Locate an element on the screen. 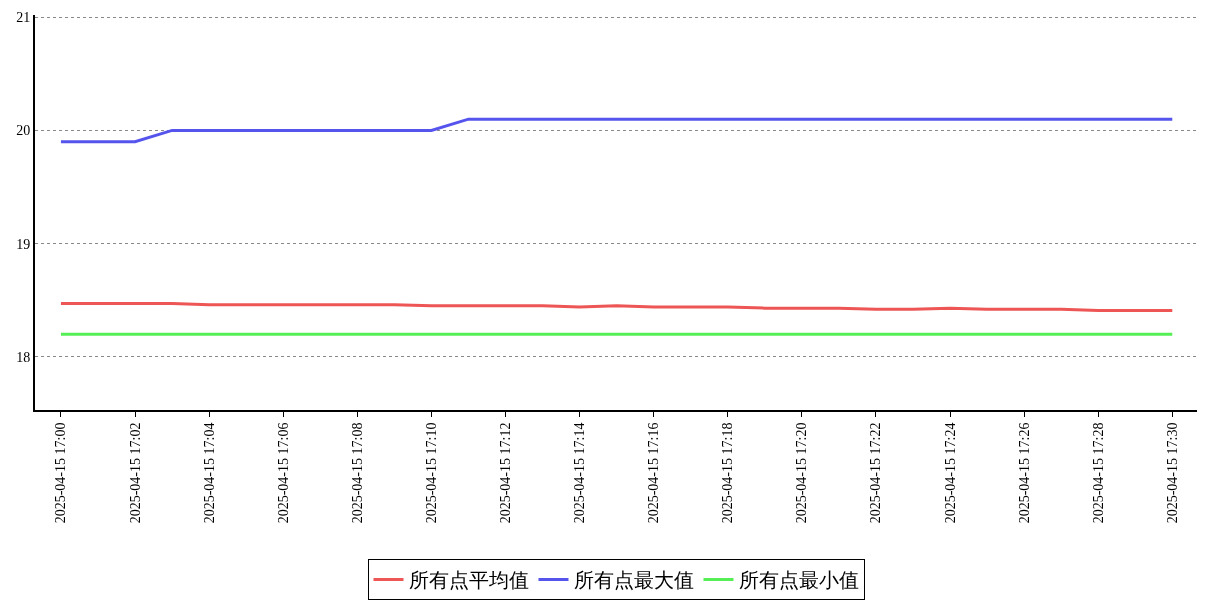 Image resolution: width=1207 pixels, height=600 pixels. x-tick-label: 2025-04-15 17:16 is located at coordinates (654, 473).